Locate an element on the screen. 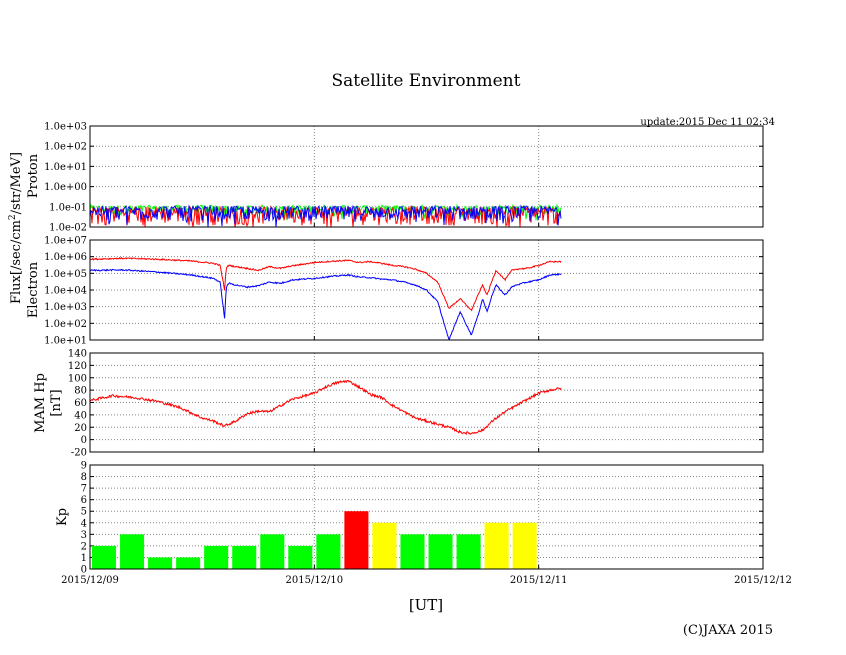  copyright: (C)JAXA 2015 is located at coordinates (728, 630).